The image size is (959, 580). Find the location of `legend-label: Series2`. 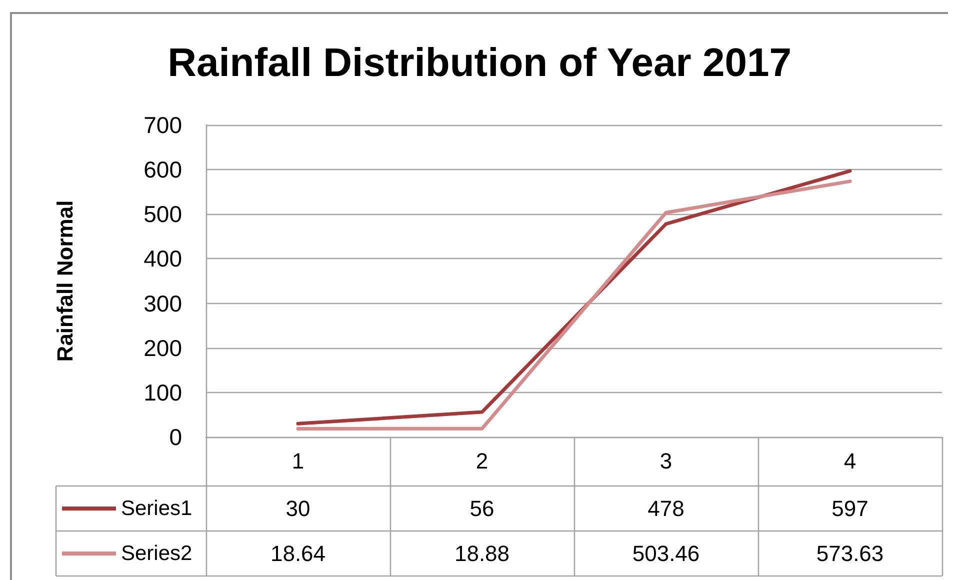

legend-label: Series2 is located at coordinates (156, 553).